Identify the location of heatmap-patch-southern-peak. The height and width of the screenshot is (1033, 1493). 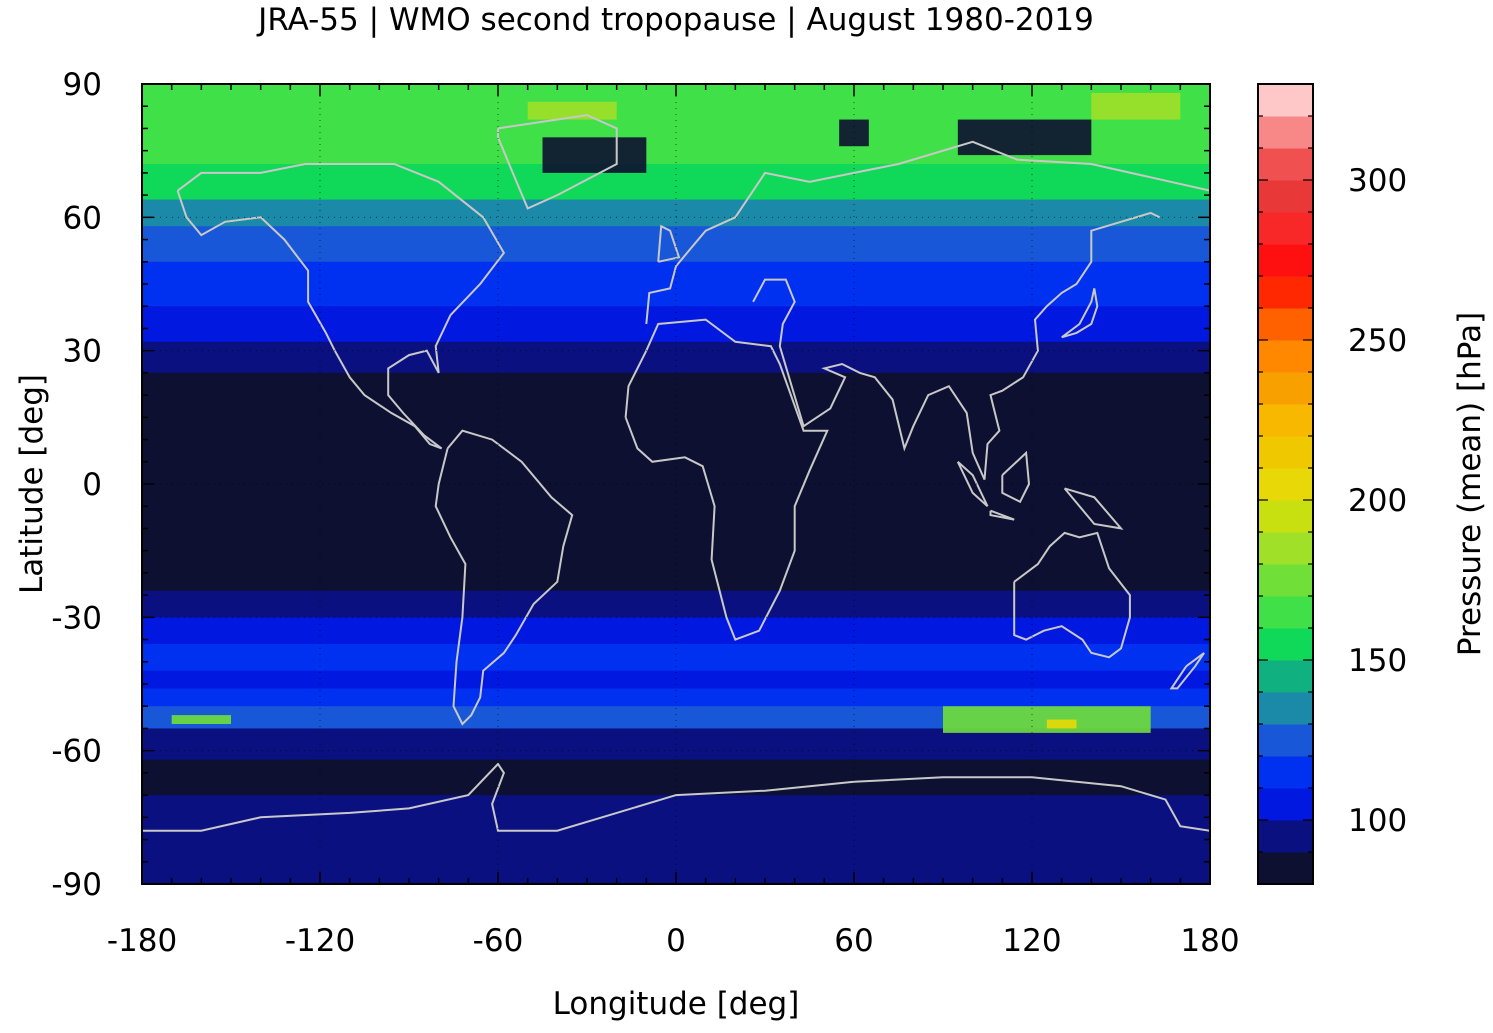
(1061, 724).